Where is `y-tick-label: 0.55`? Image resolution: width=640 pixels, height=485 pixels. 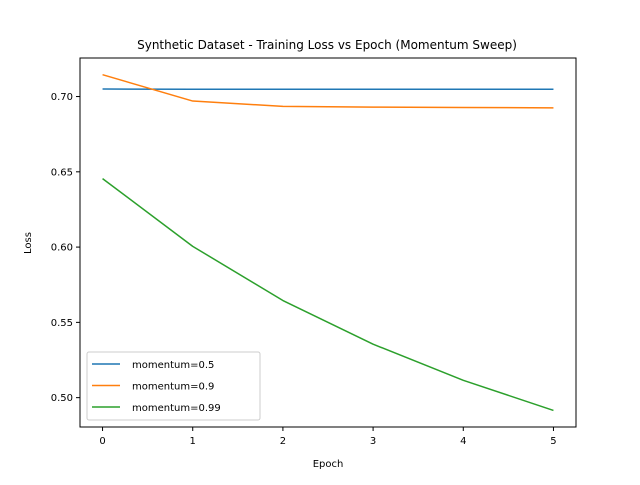
y-tick-label: 0.55 is located at coordinates (62, 323).